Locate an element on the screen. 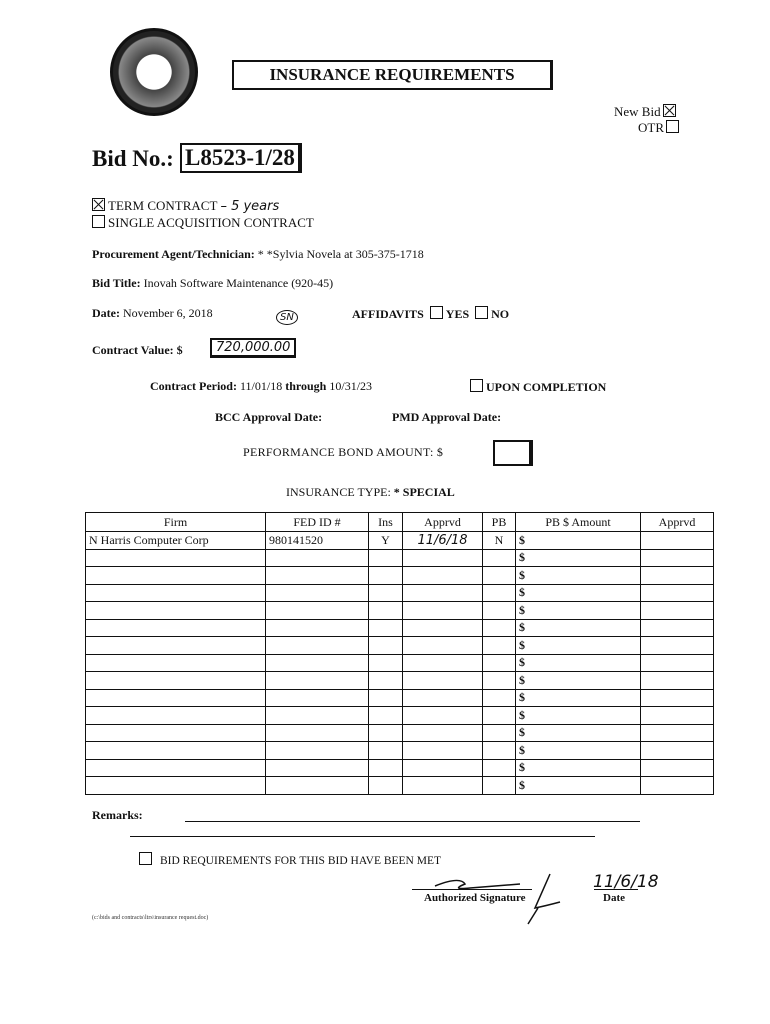  otr-option: OTR is located at coordinates (660, 128).